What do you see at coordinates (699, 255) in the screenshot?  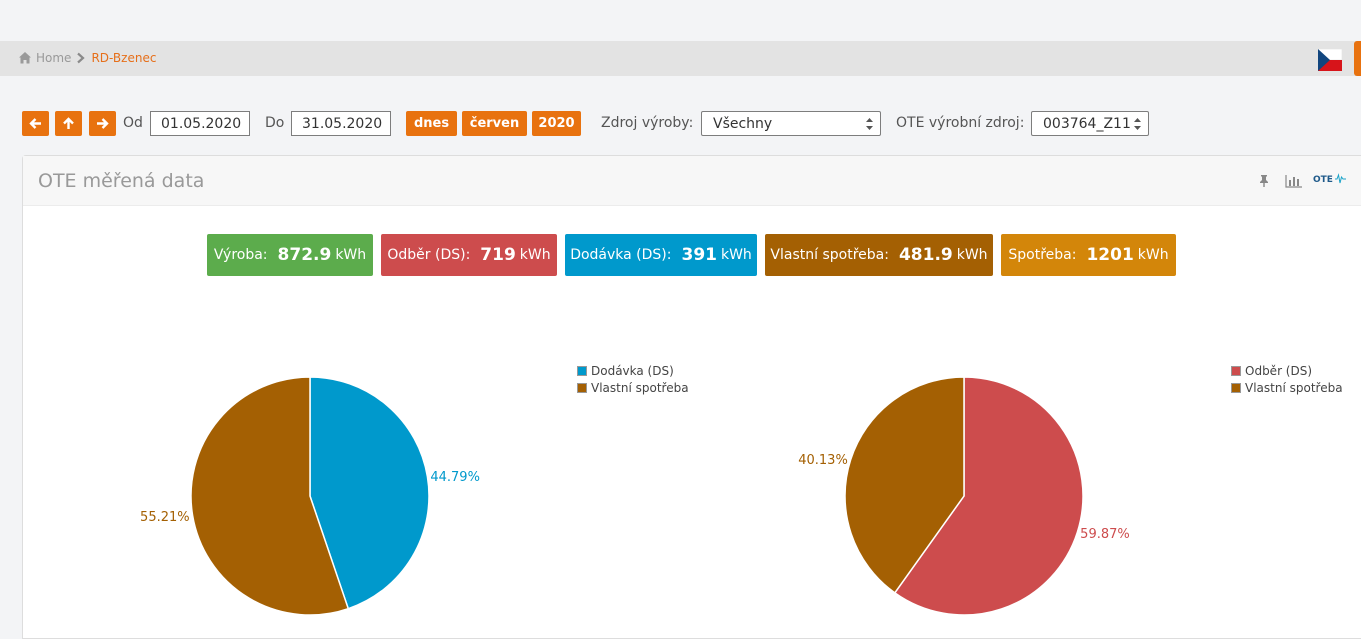 I see `stat-value: 391` at bounding box center [699, 255].